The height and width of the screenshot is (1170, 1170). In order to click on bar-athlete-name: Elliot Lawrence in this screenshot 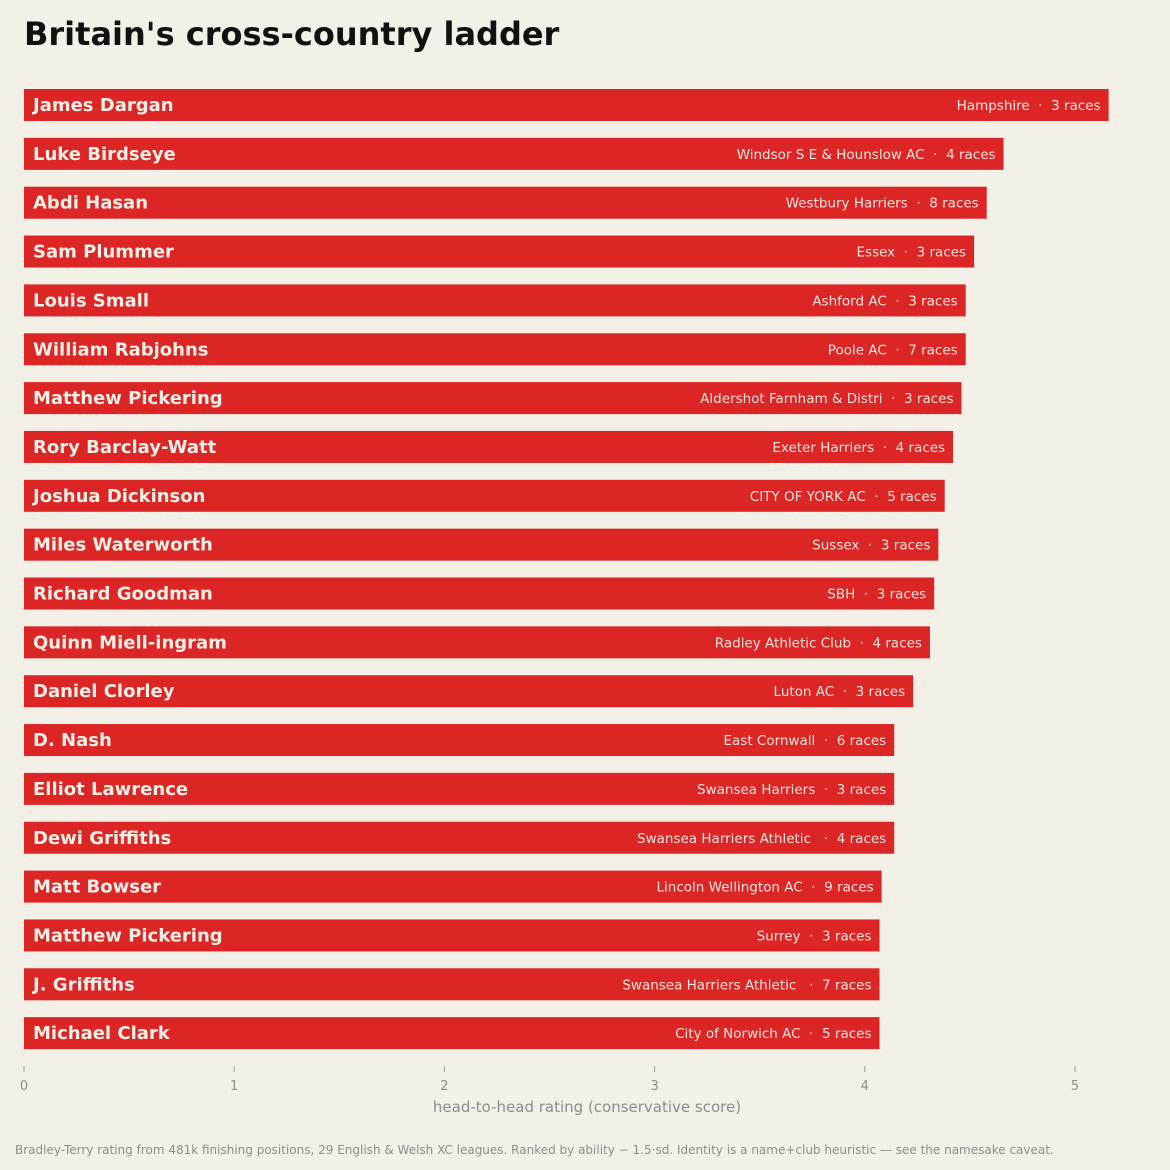, I will do `click(110, 789)`.